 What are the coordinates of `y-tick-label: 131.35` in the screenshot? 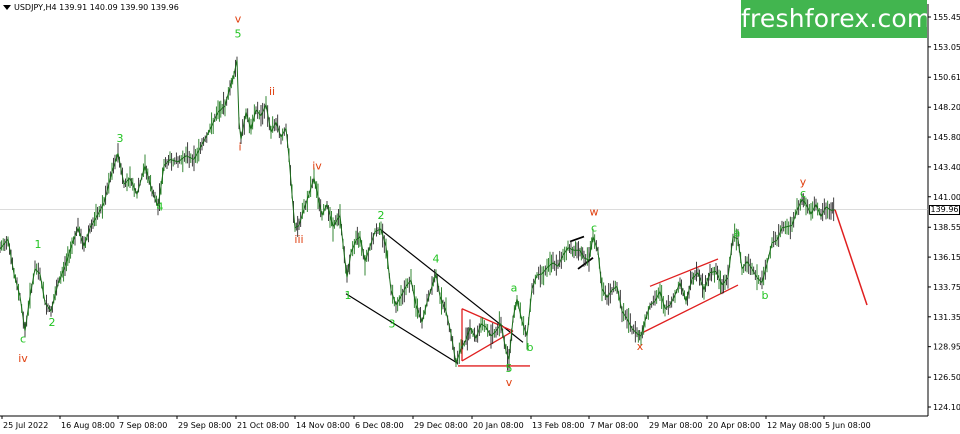 It's located at (946, 317).